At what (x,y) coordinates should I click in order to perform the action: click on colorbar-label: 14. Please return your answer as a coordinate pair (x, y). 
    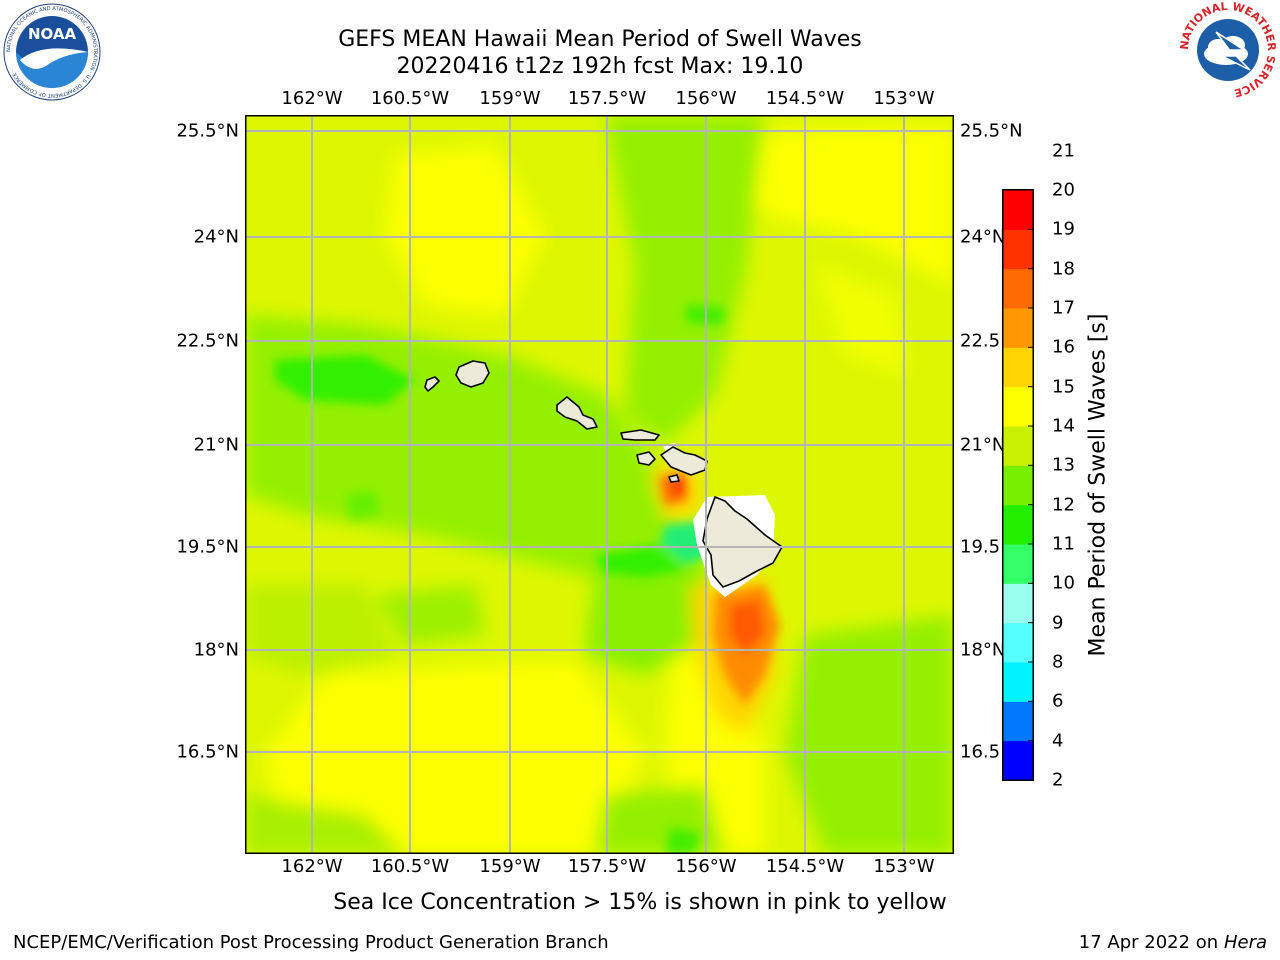
    Looking at the image, I should click on (1063, 426).